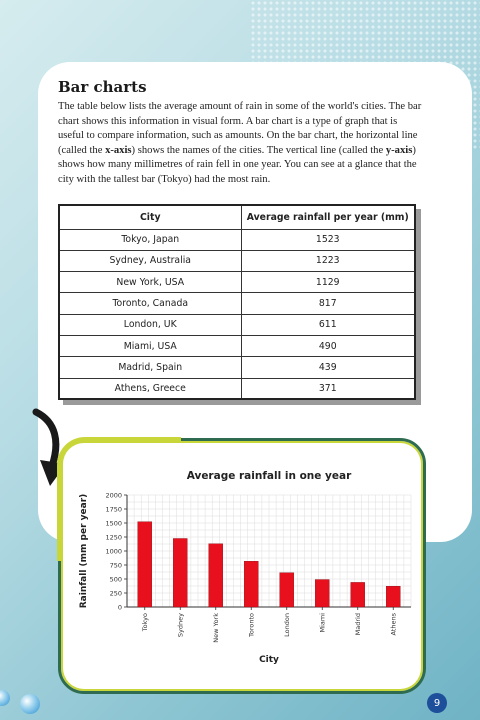 This screenshot has height=720, width=480. I want to click on column-header-rainfall: Average rainfall per year (mm), so click(328, 217).